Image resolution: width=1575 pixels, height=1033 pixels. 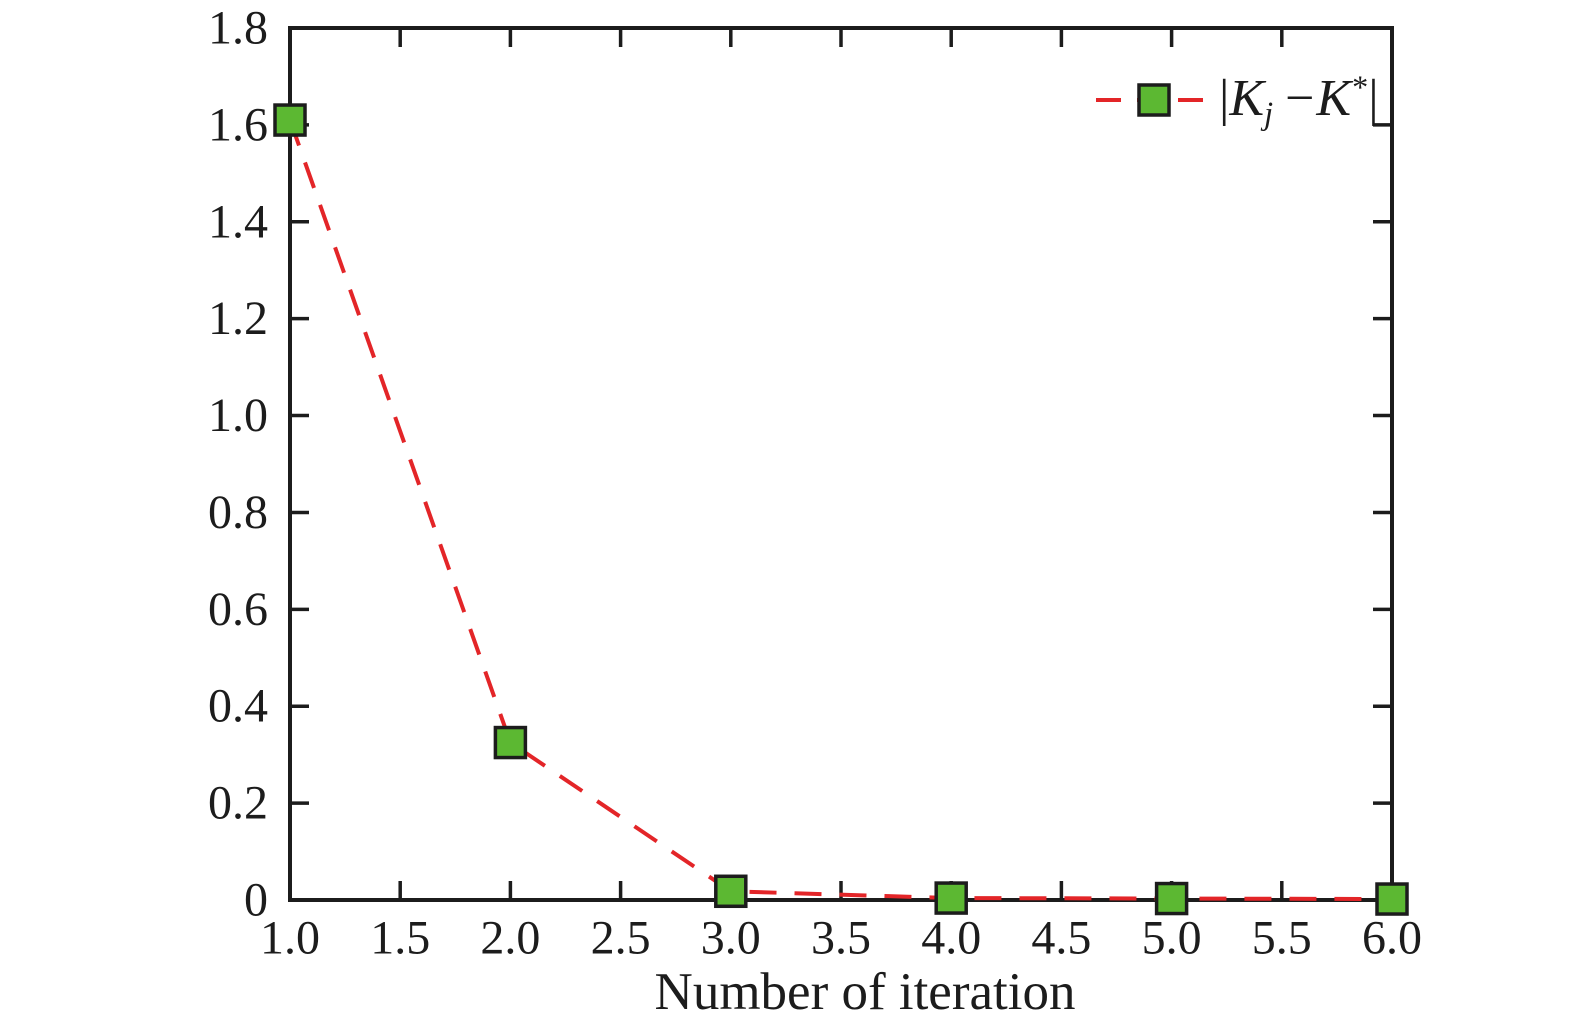 I want to click on x-tick-label: 1.5, so click(x=400, y=938).